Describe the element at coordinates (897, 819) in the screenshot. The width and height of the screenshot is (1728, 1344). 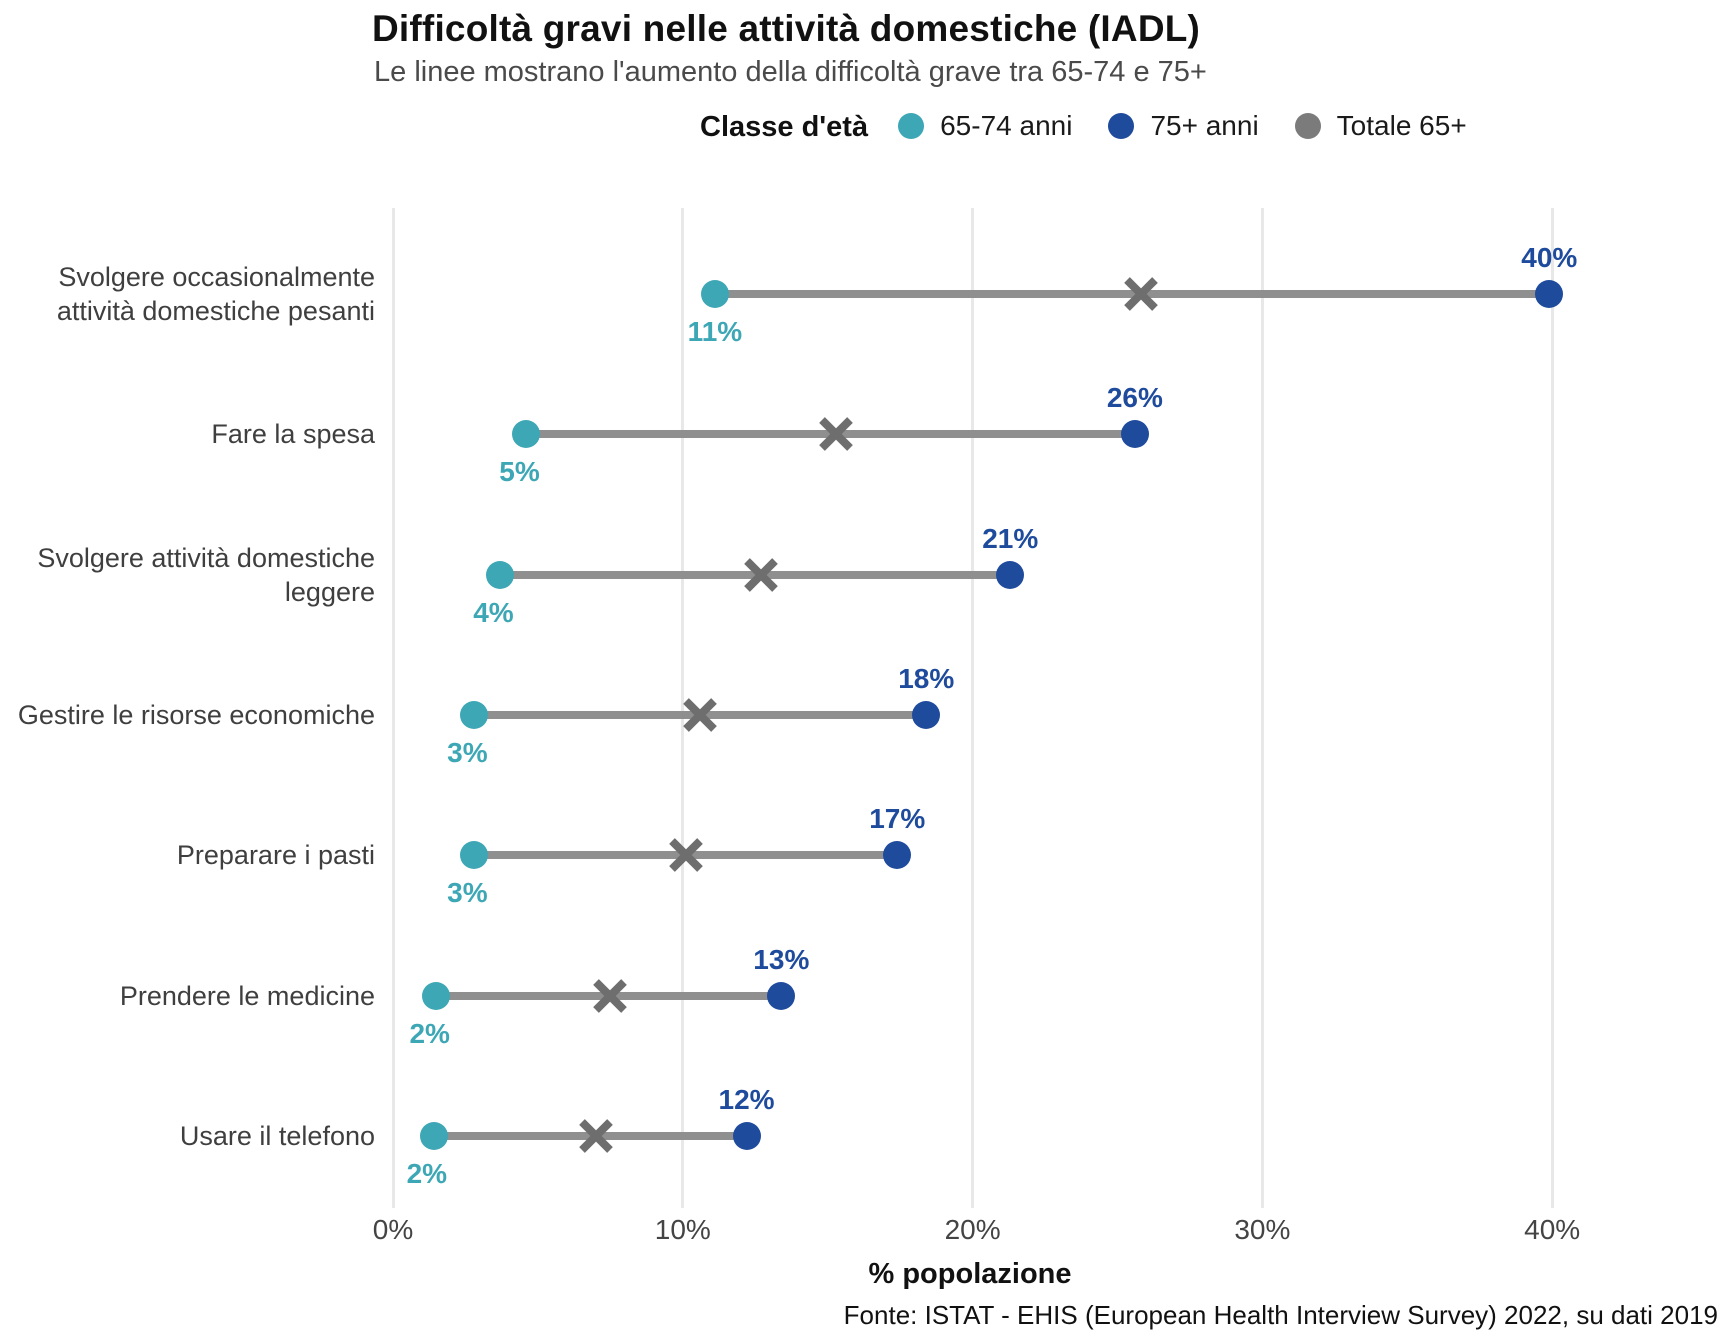
I see `value-label-75plus: 17%` at that location.